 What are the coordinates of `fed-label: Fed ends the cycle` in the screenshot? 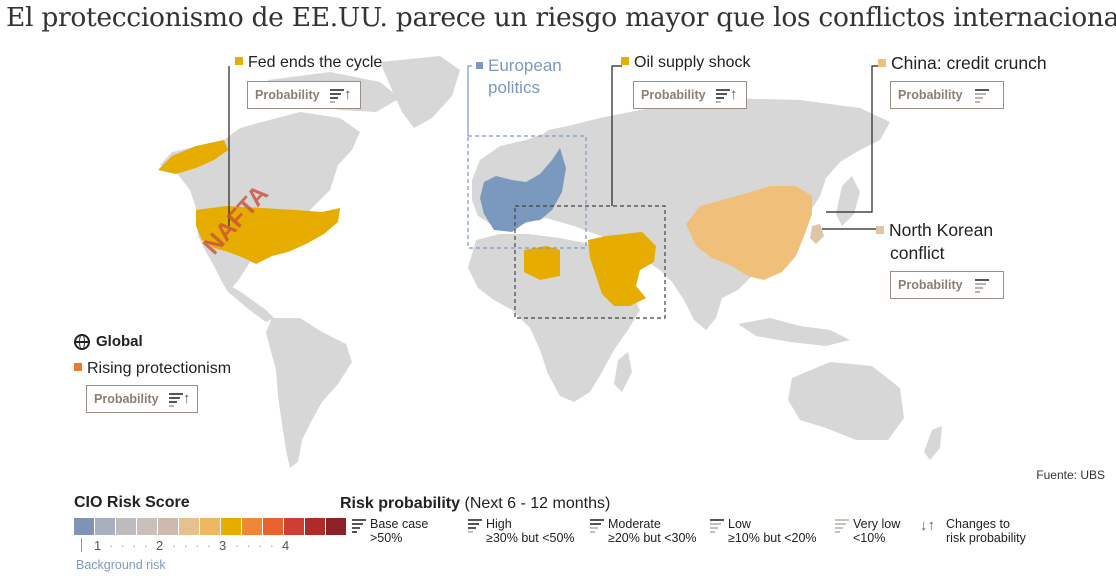 It's located at (308, 63).